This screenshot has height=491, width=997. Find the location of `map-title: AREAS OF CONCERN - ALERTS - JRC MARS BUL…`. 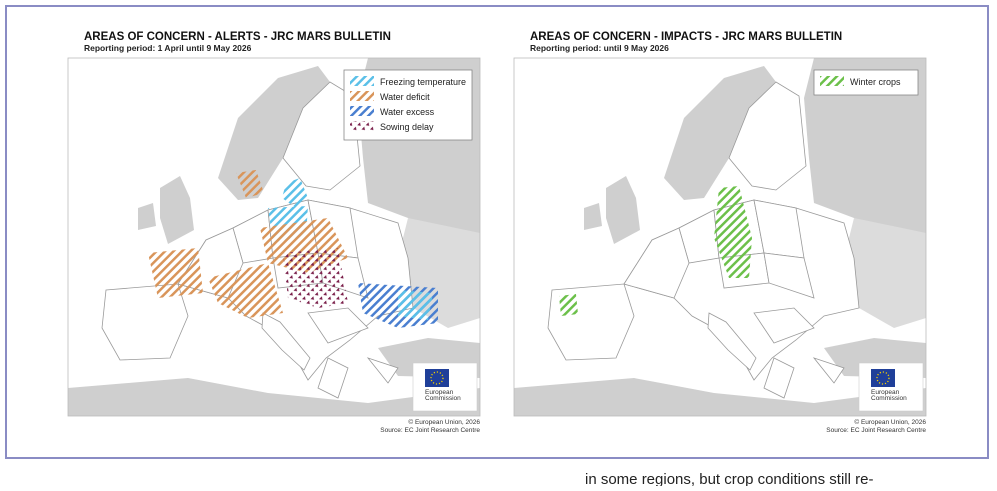

map-title: AREAS OF CONCERN - ALERTS - JRC MARS BUL… is located at coordinates (237, 37).